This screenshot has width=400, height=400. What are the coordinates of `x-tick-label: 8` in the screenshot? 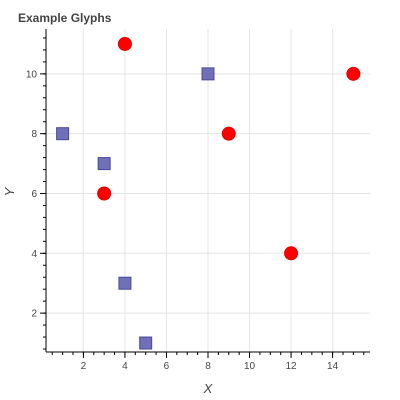 It's located at (208, 366).